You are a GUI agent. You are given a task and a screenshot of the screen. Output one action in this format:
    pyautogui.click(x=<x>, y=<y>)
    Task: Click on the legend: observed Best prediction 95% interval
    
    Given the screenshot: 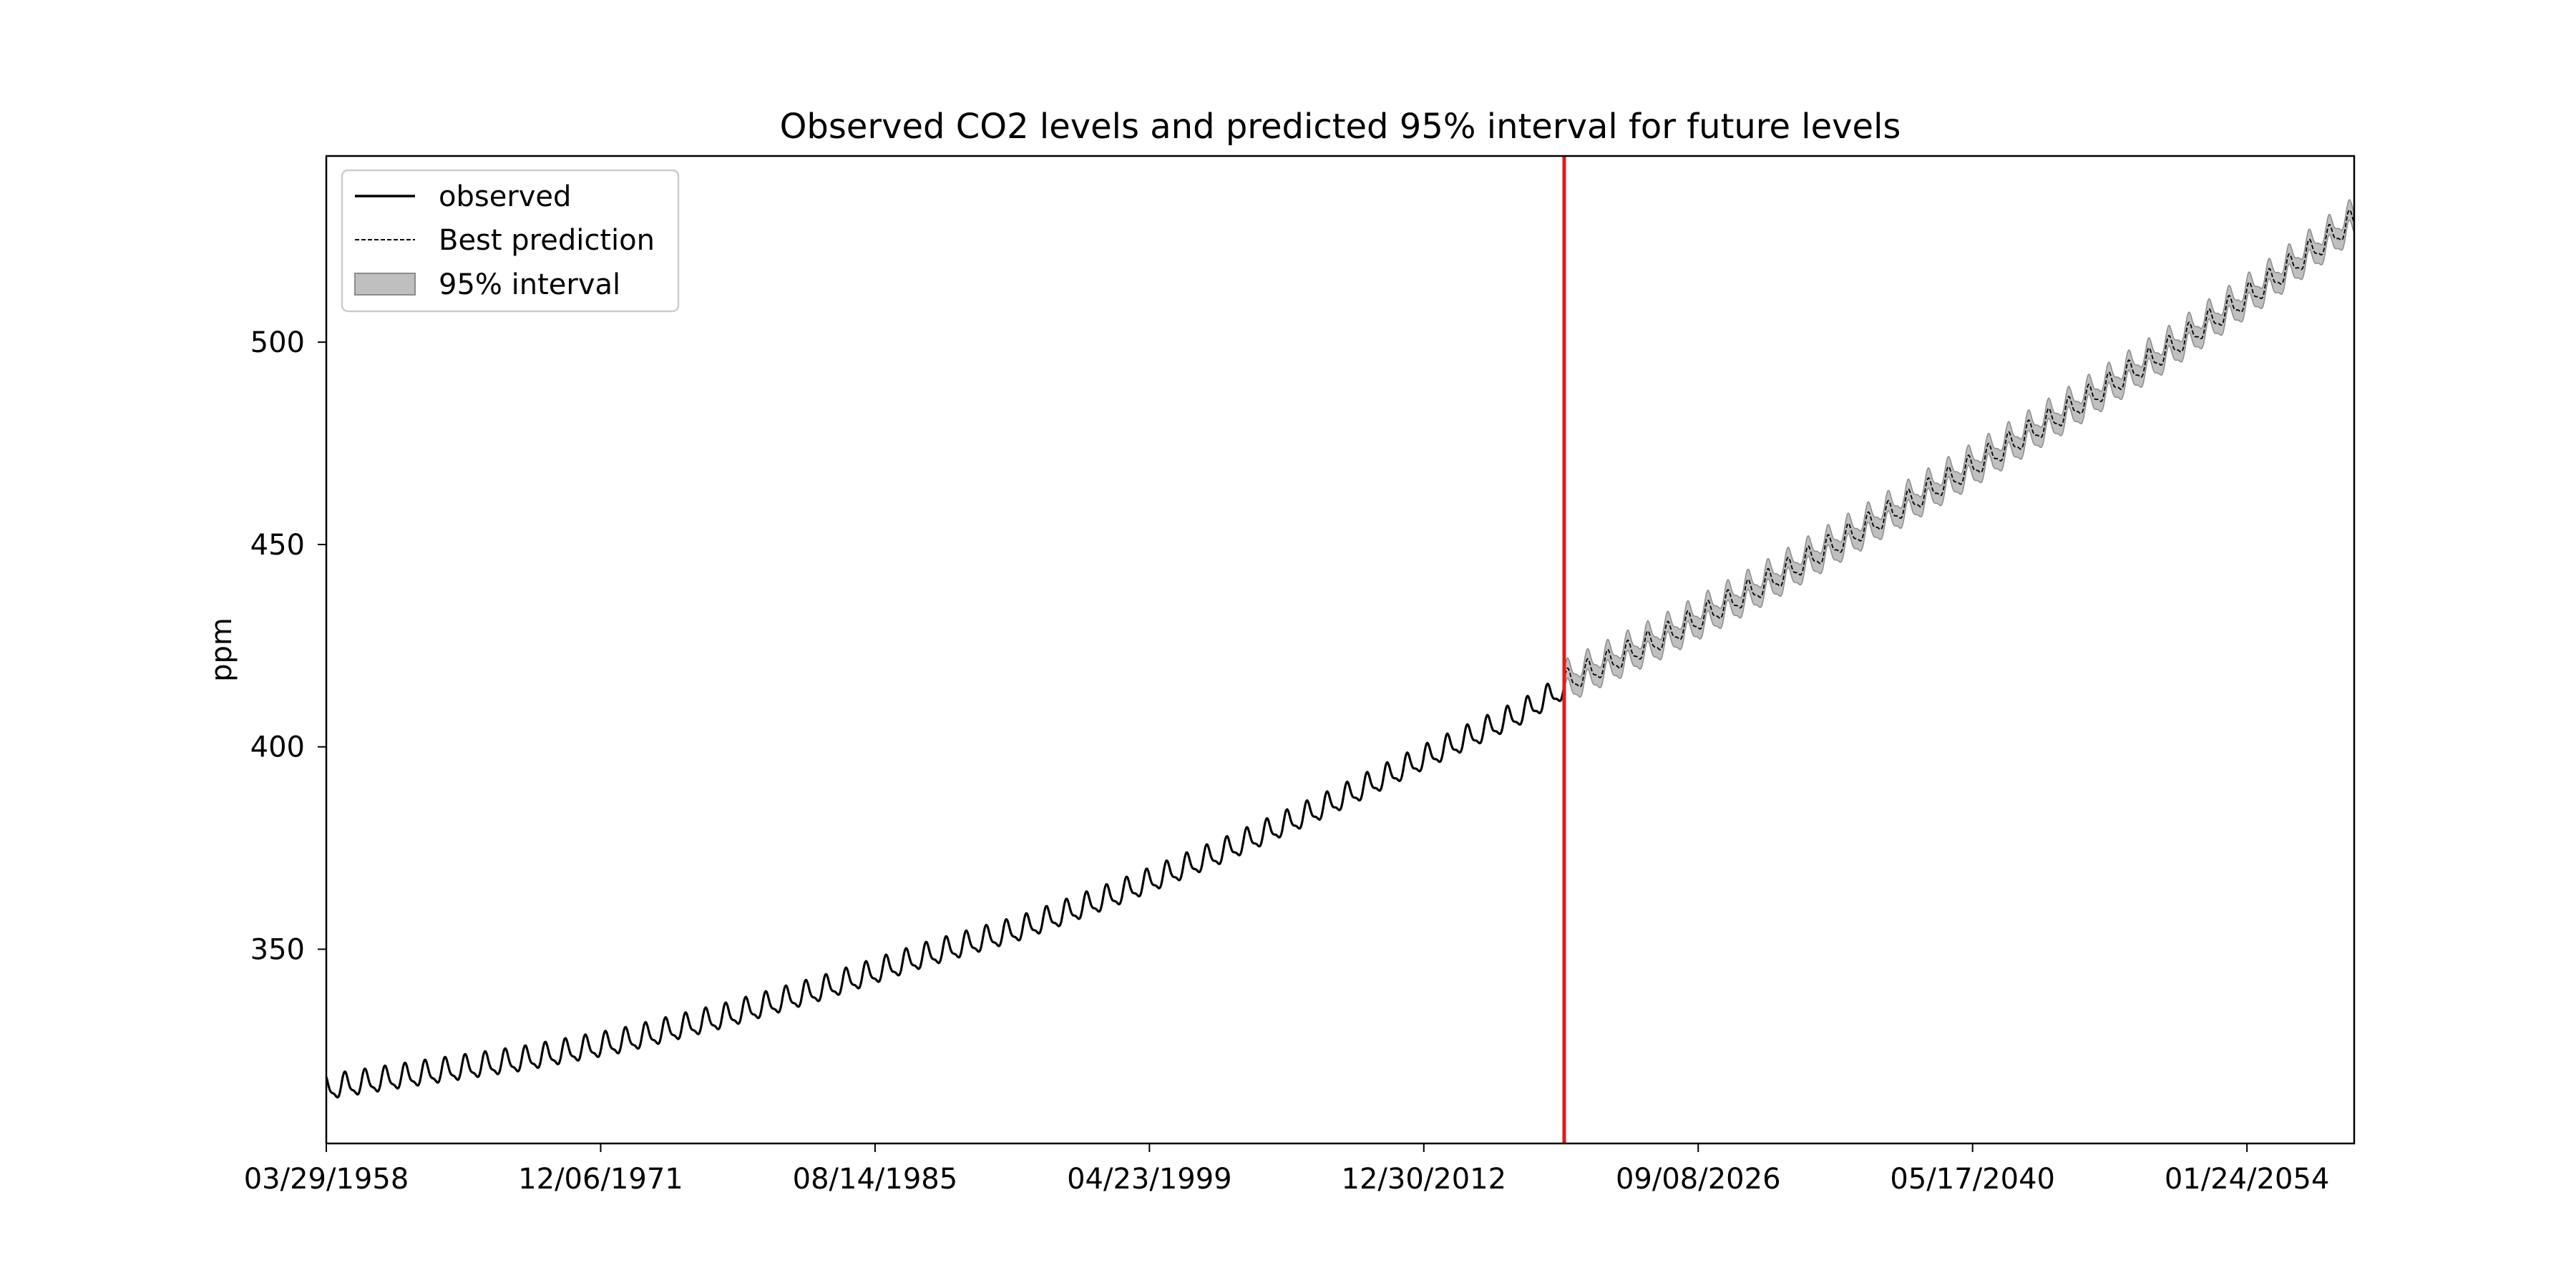 What is the action you would take?
    pyautogui.click(x=510, y=241)
    